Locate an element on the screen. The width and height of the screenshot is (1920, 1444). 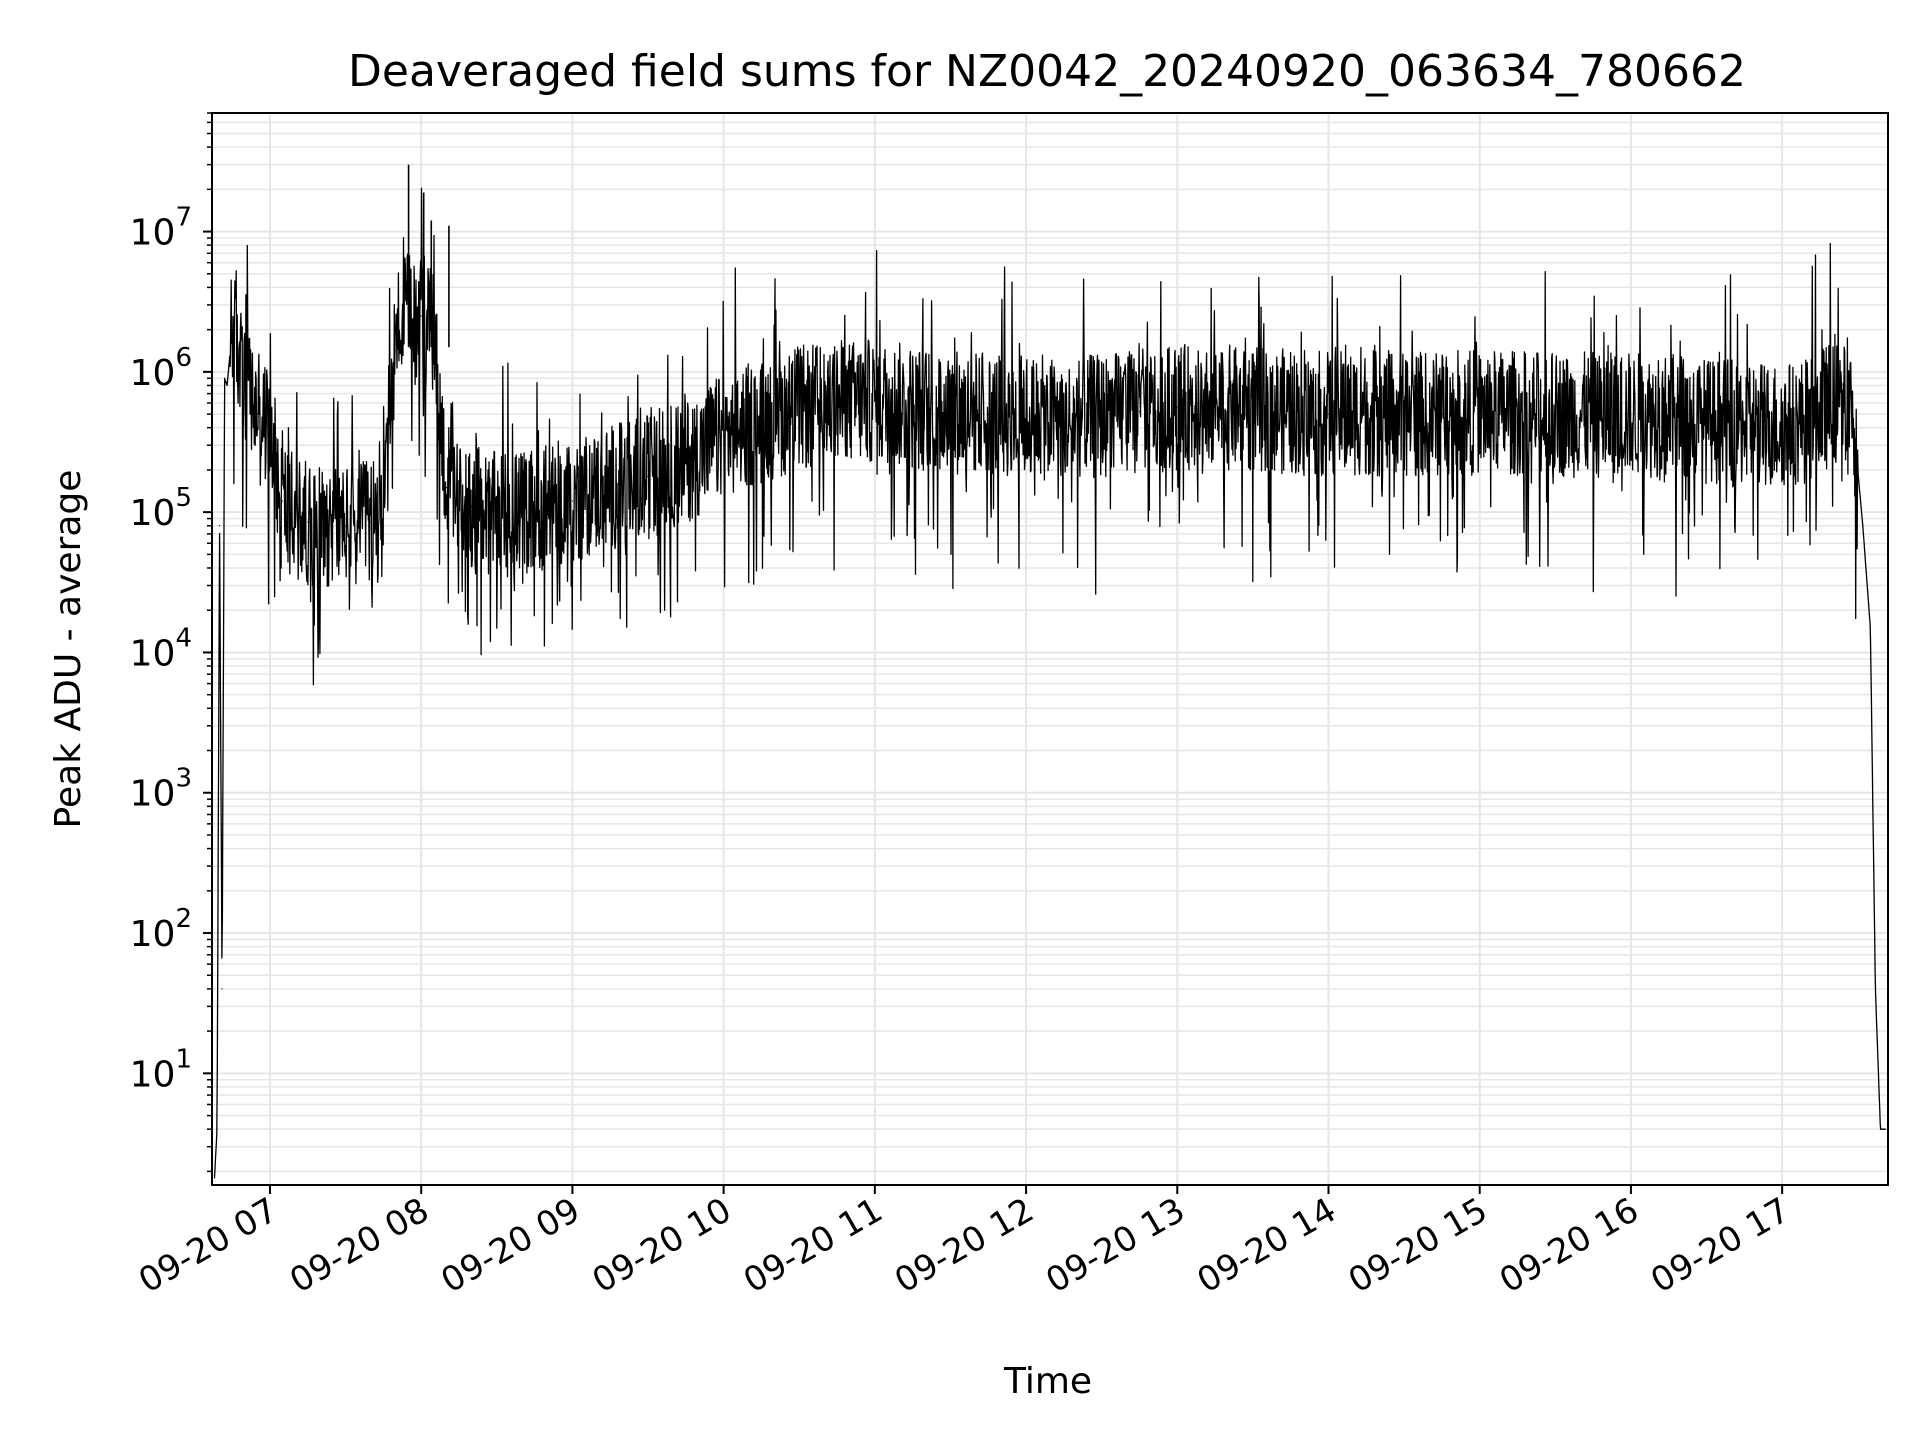
y-axis-label: Peak ADU - average is located at coordinates (68, 649).